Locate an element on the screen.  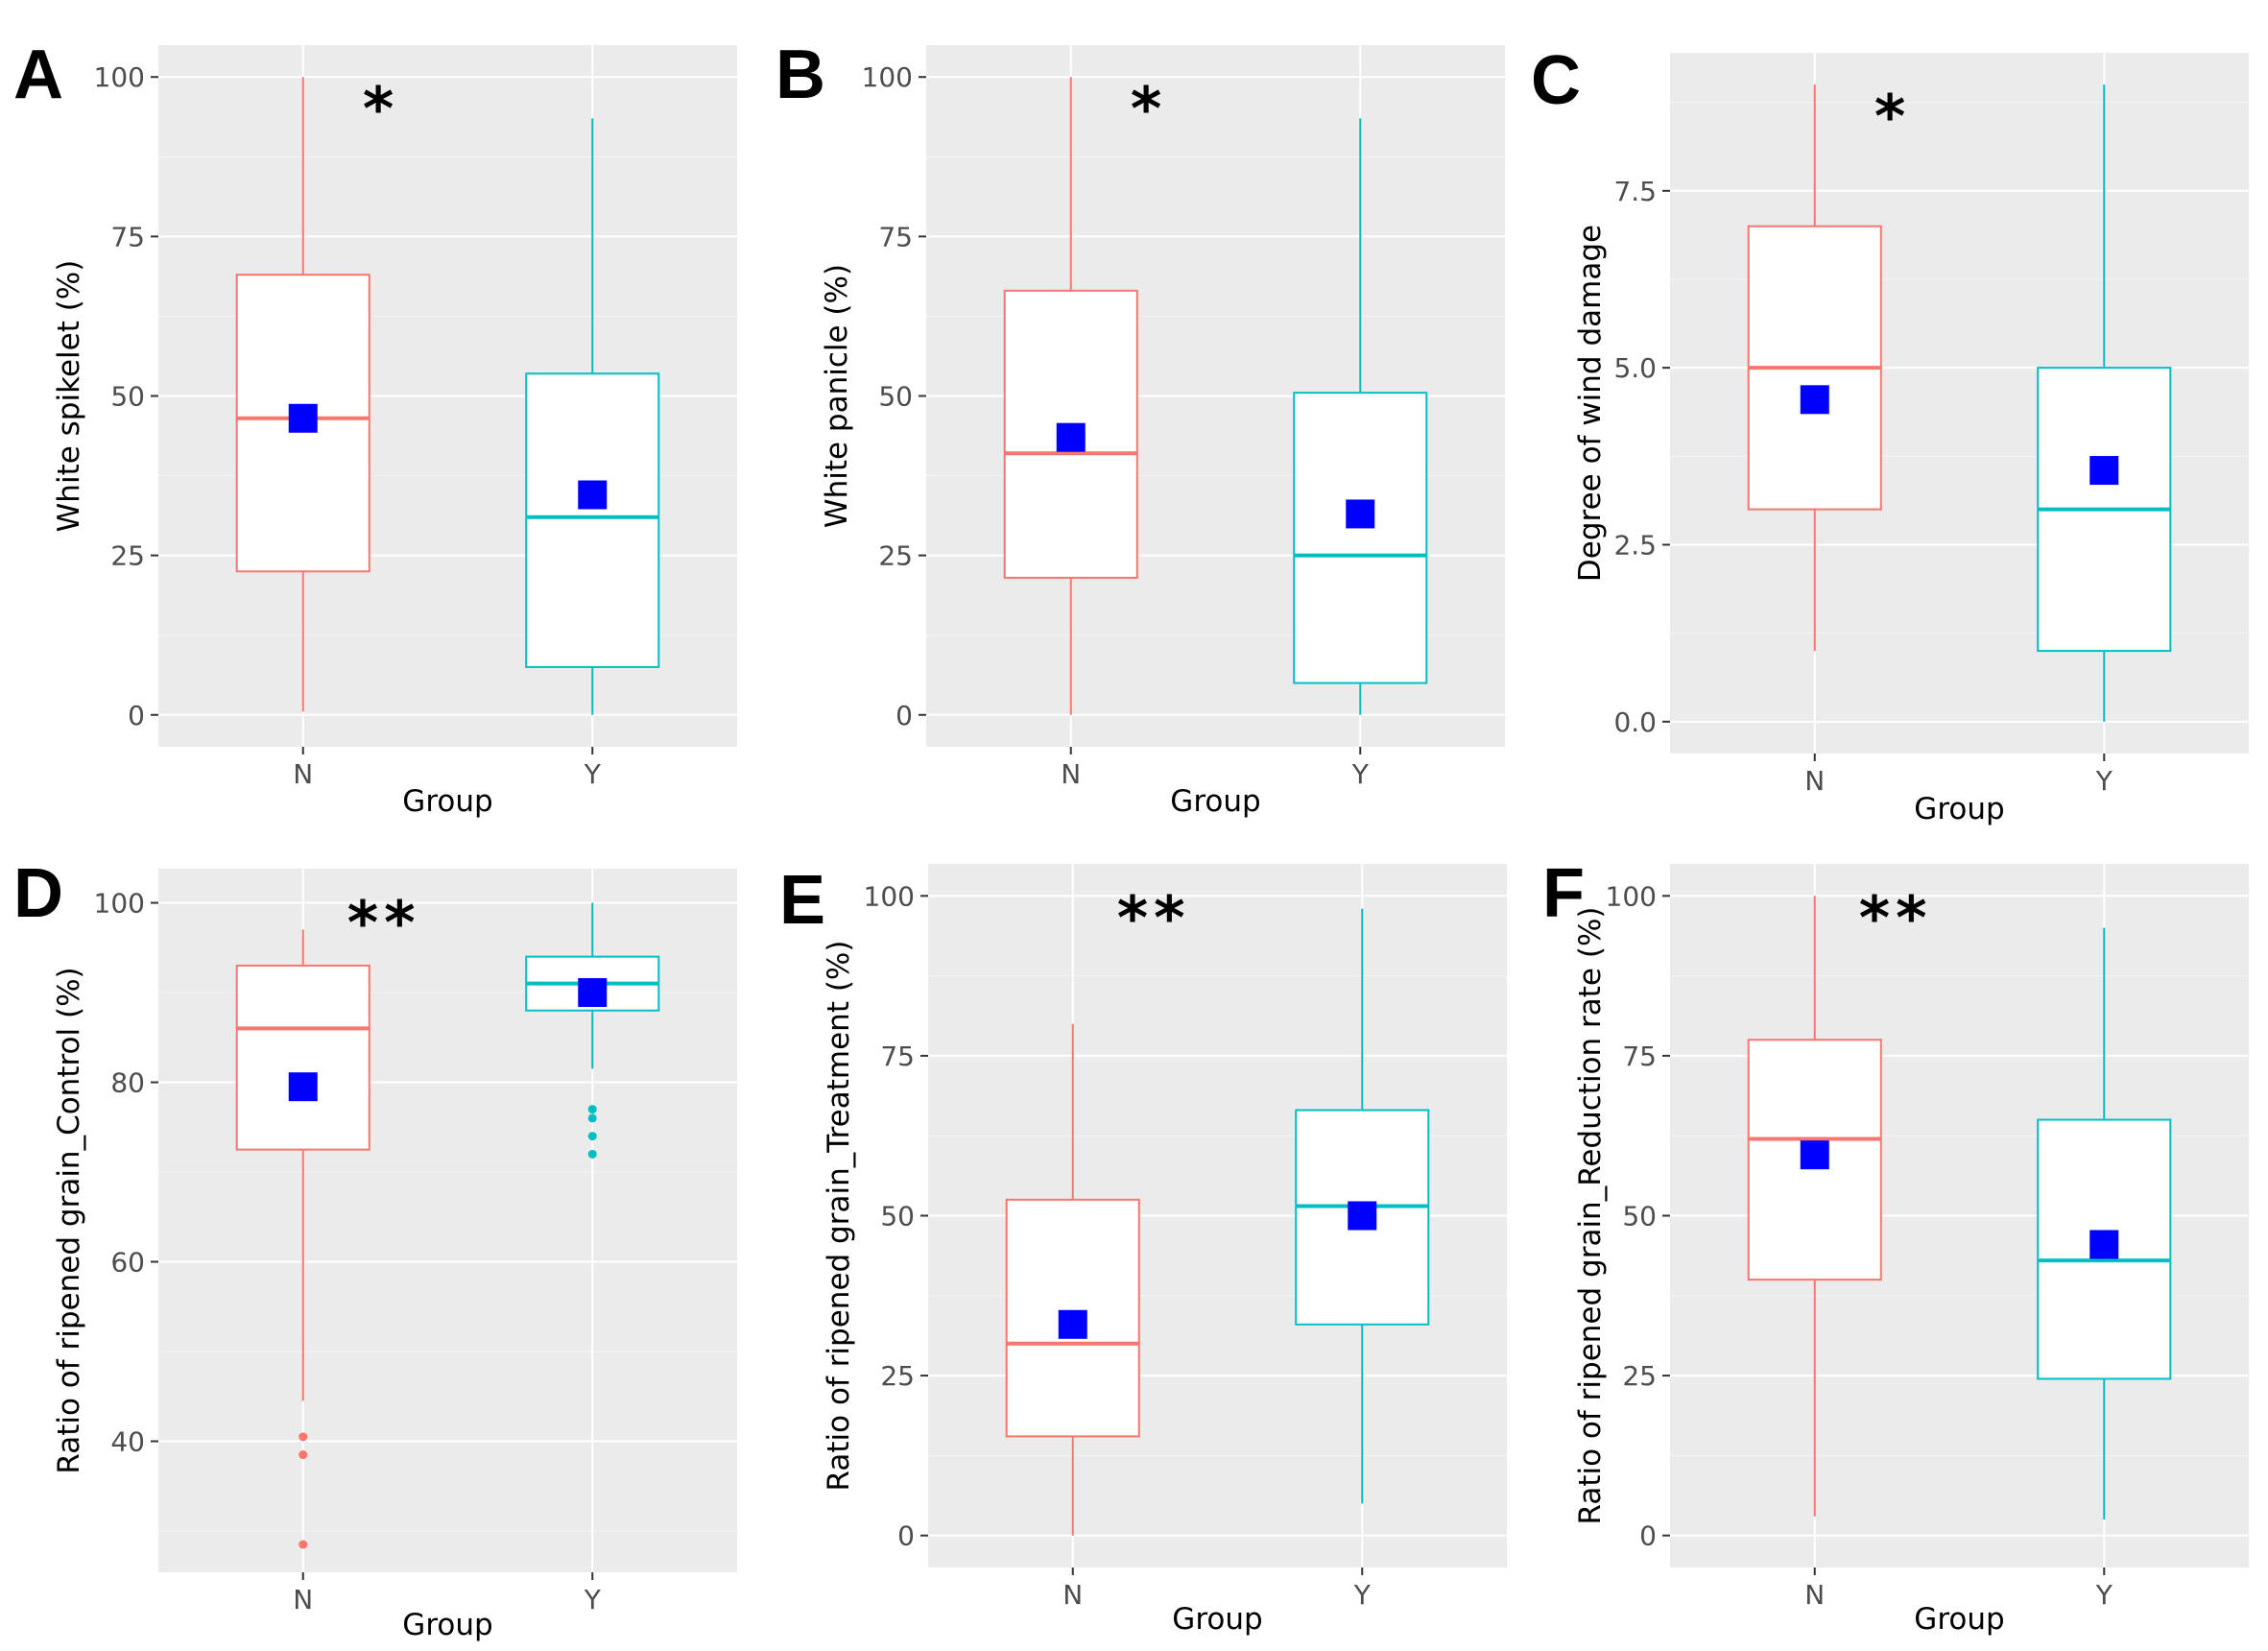
y-tick-label: 60 is located at coordinates (127, 1263).